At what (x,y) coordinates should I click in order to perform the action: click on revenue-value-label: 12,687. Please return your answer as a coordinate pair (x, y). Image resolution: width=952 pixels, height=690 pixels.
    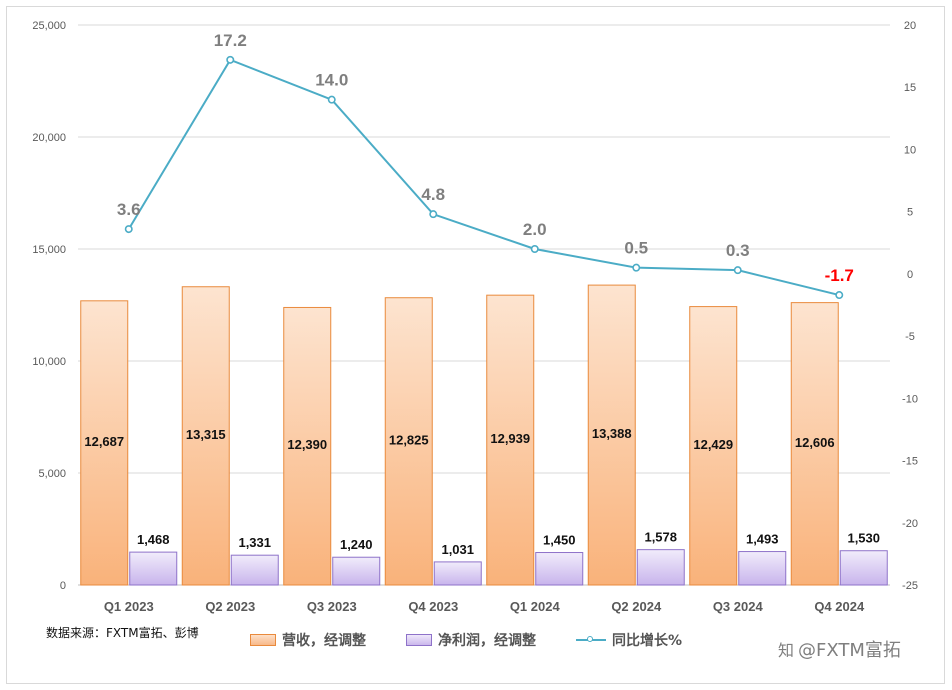
    Looking at the image, I should click on (104, 441).